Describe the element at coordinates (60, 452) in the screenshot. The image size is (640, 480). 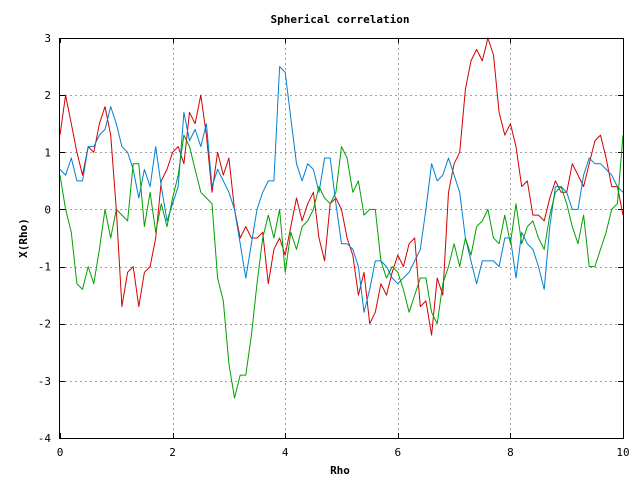
I see `x-tick-label: 0` at that location.